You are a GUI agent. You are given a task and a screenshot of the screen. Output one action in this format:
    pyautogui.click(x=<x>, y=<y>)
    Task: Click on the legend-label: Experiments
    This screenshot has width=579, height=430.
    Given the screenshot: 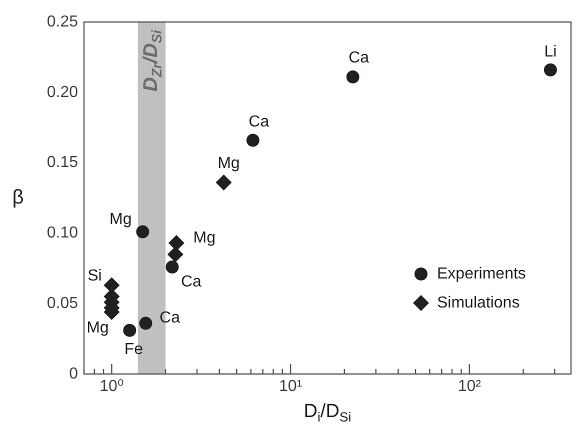 What is the action you would take?
    pyautogui.click(x=481, y=273)
    